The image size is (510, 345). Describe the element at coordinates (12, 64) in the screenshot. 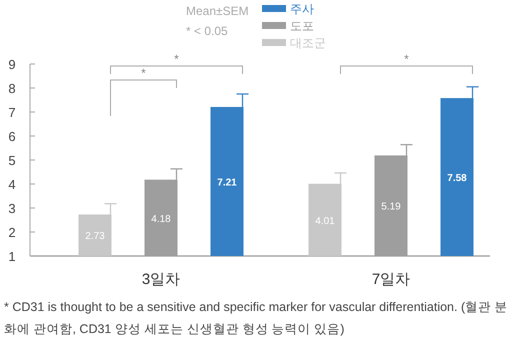

I see `y-tick-label: 9` at that location.